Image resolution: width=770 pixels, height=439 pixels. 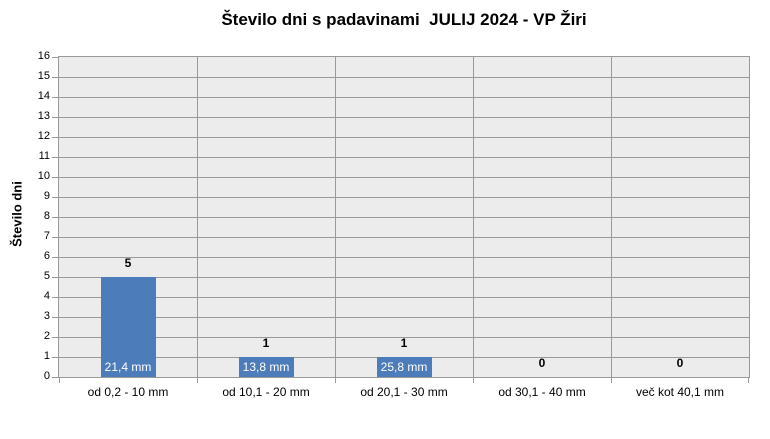 What do you see at coordinates (128, 392) in the screenshot?
I see `x-category-label: od 0,2 - 10 mm` at bounding box center [128, 392].